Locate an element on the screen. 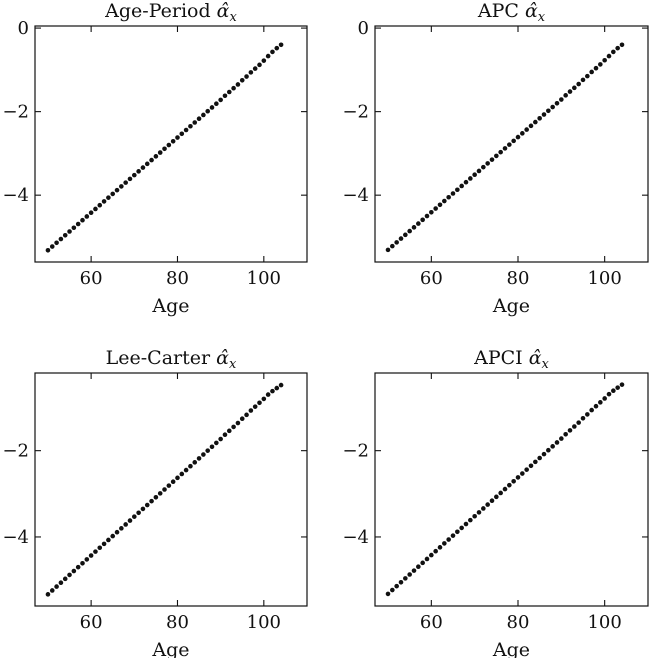  x-tick-label: 100 is located at coordinates (264, 622).